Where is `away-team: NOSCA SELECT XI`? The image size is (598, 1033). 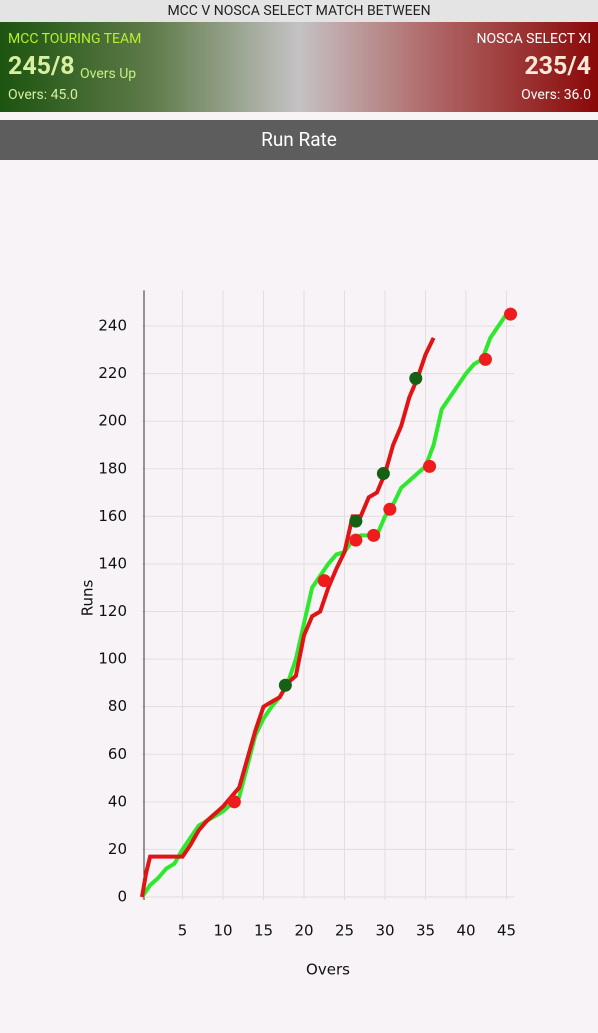
away-team: NOSCA SELECT XI is located at coordinates (533, 39).